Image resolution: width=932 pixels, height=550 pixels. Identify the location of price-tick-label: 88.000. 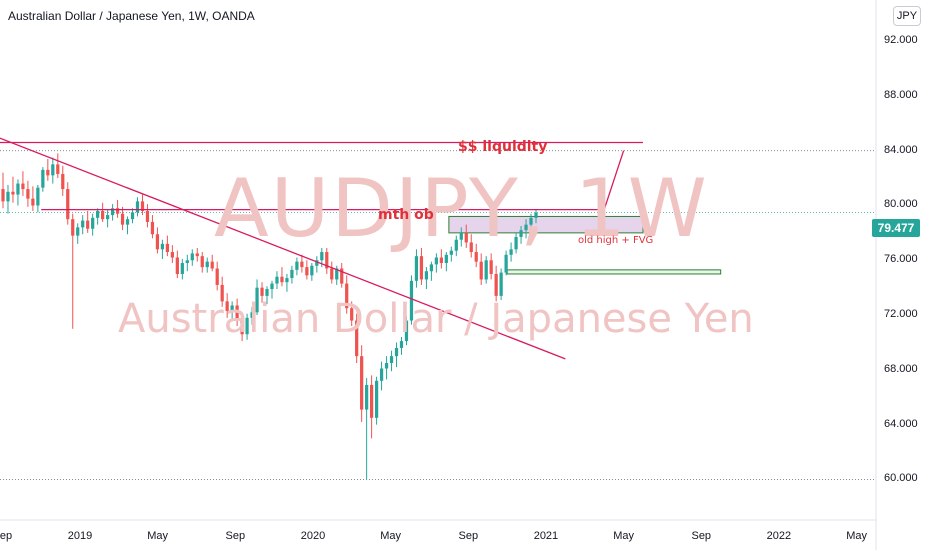
(901, 94).